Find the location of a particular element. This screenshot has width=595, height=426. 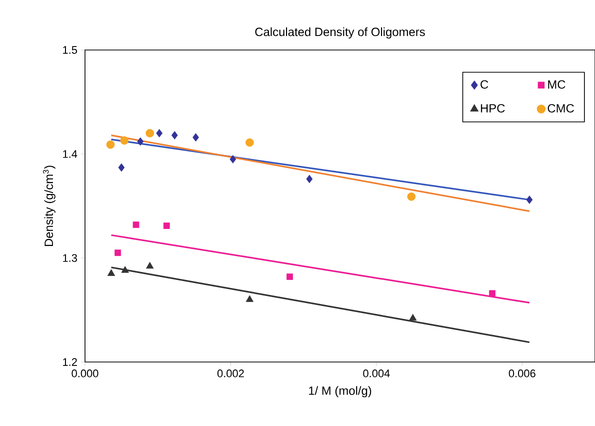

y-tick-label: 1.2 is located at coordinates (70, 362).